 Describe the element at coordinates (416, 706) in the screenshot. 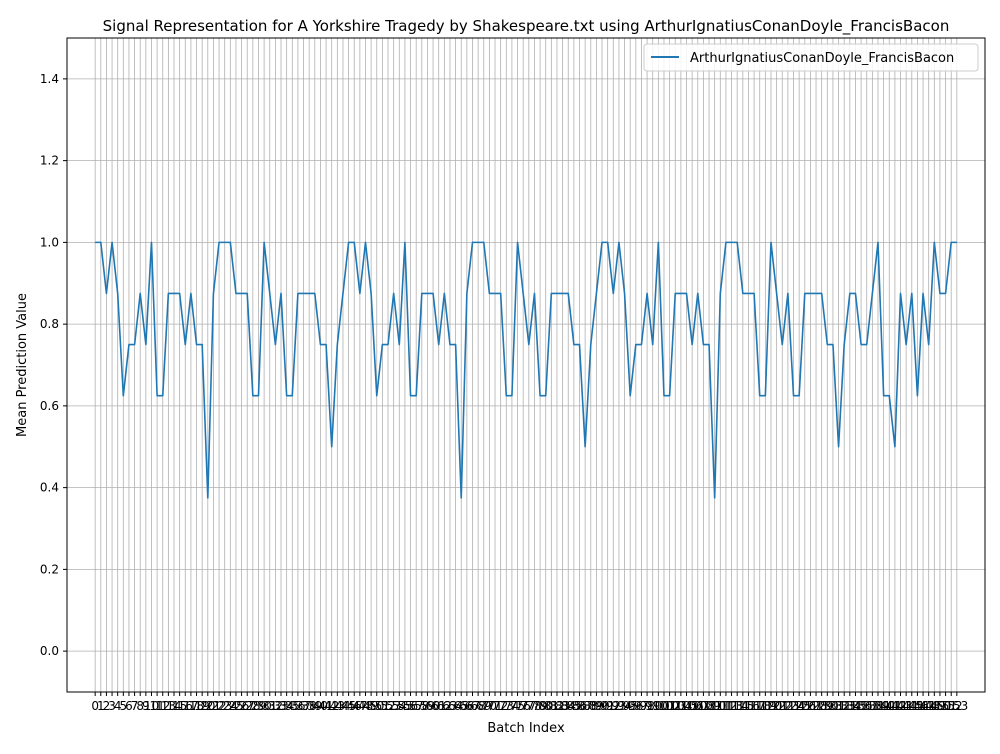

I see `x-tick-label: 57` at that location.